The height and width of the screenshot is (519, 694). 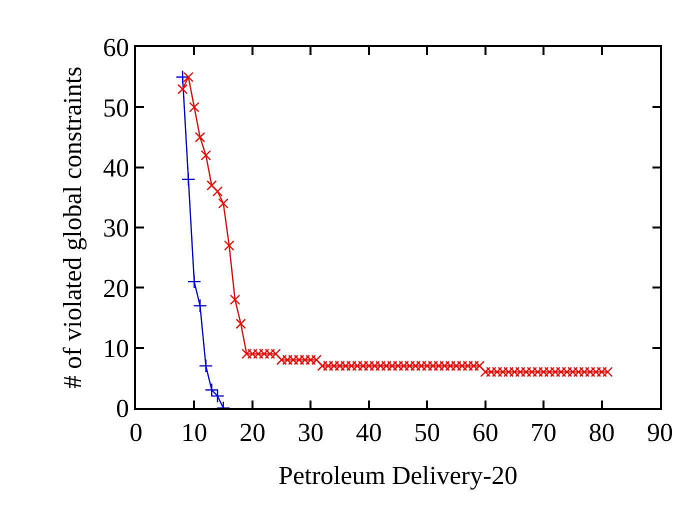 What do you see at coordinates (116, 167) in the screenshot?
I see `y-tick-label: 40` at bounding box center [116, 167].